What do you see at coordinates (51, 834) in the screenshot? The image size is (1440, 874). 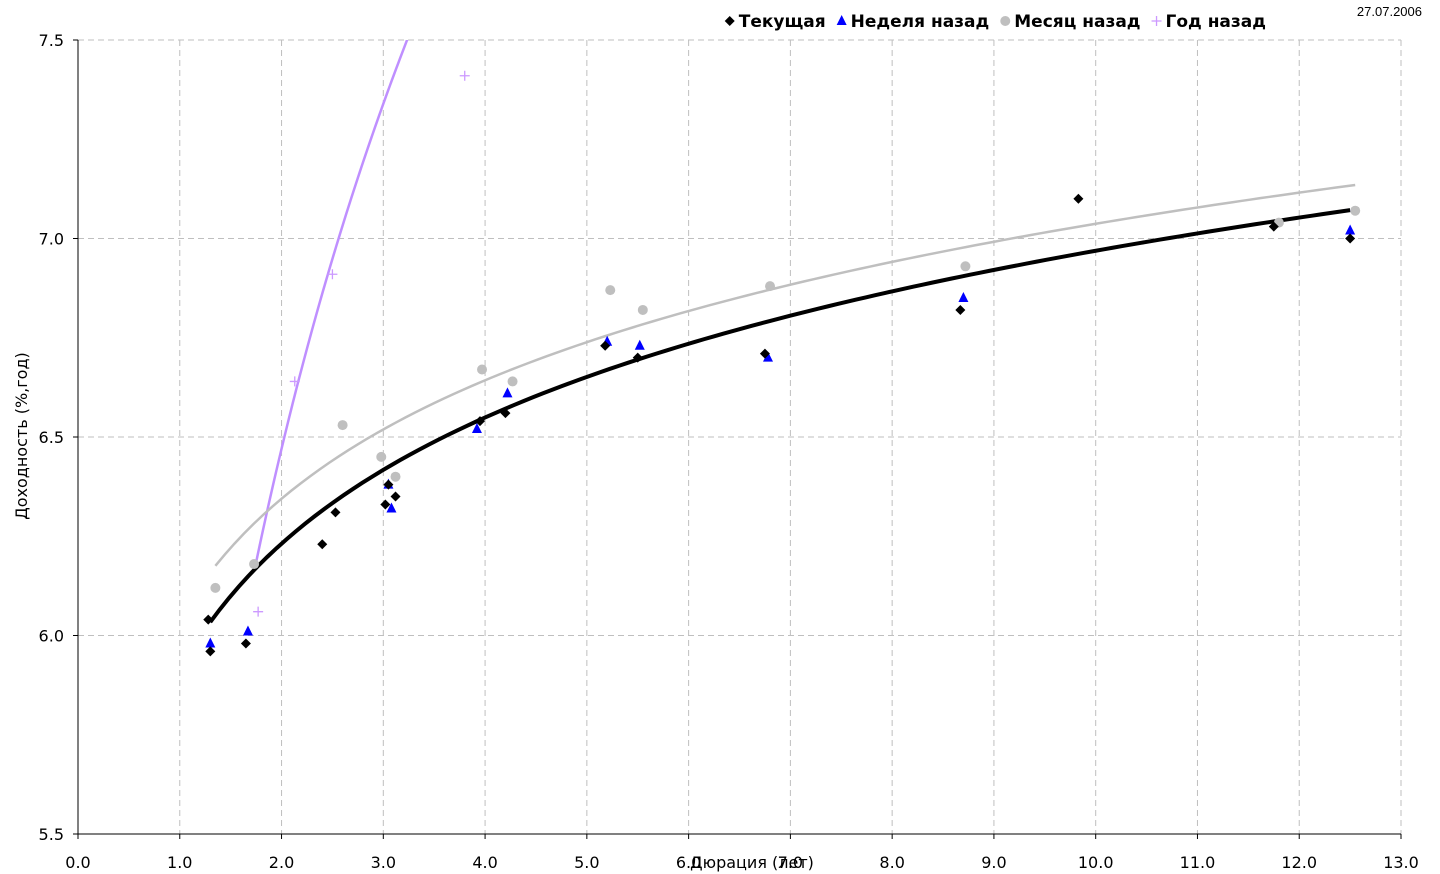 I see `y-tick-label: 5.5` at bounding box center [51, 834].